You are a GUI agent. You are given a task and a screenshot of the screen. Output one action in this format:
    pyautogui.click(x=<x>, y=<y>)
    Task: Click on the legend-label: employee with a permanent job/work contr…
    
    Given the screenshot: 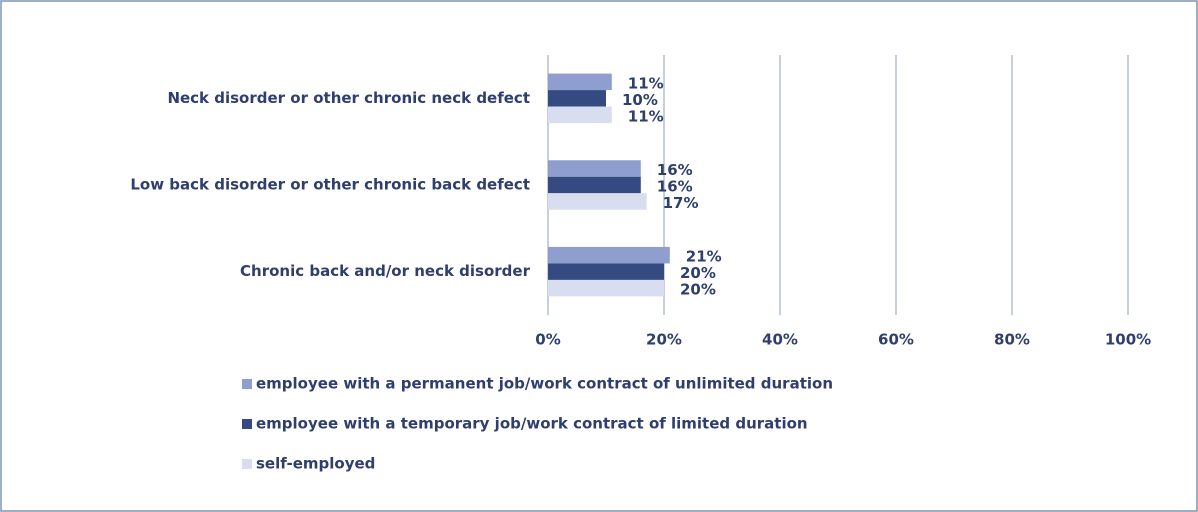 What is the action you would take?
    pyautogui.click(x=544, y=384)
    